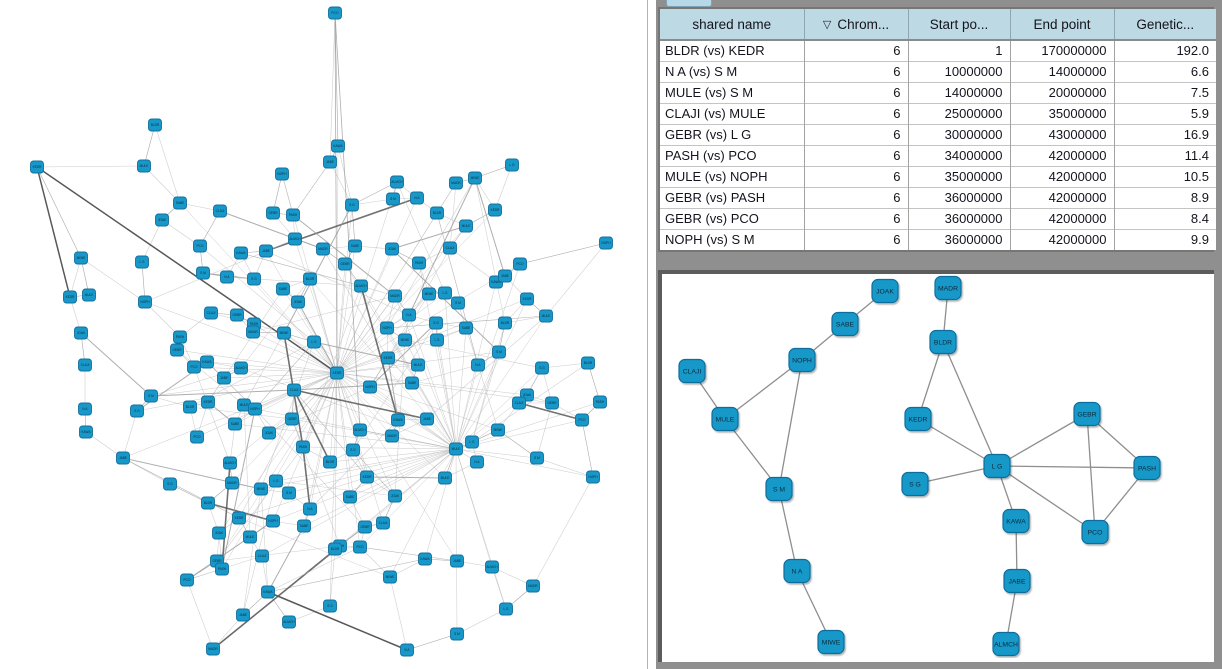  What do you see at coordinates (938, 155) in the screenshot?
I see `table-row: PASH (vs) PCO 6 34000000 42000000 11.4` at bounding box center [938, 155].